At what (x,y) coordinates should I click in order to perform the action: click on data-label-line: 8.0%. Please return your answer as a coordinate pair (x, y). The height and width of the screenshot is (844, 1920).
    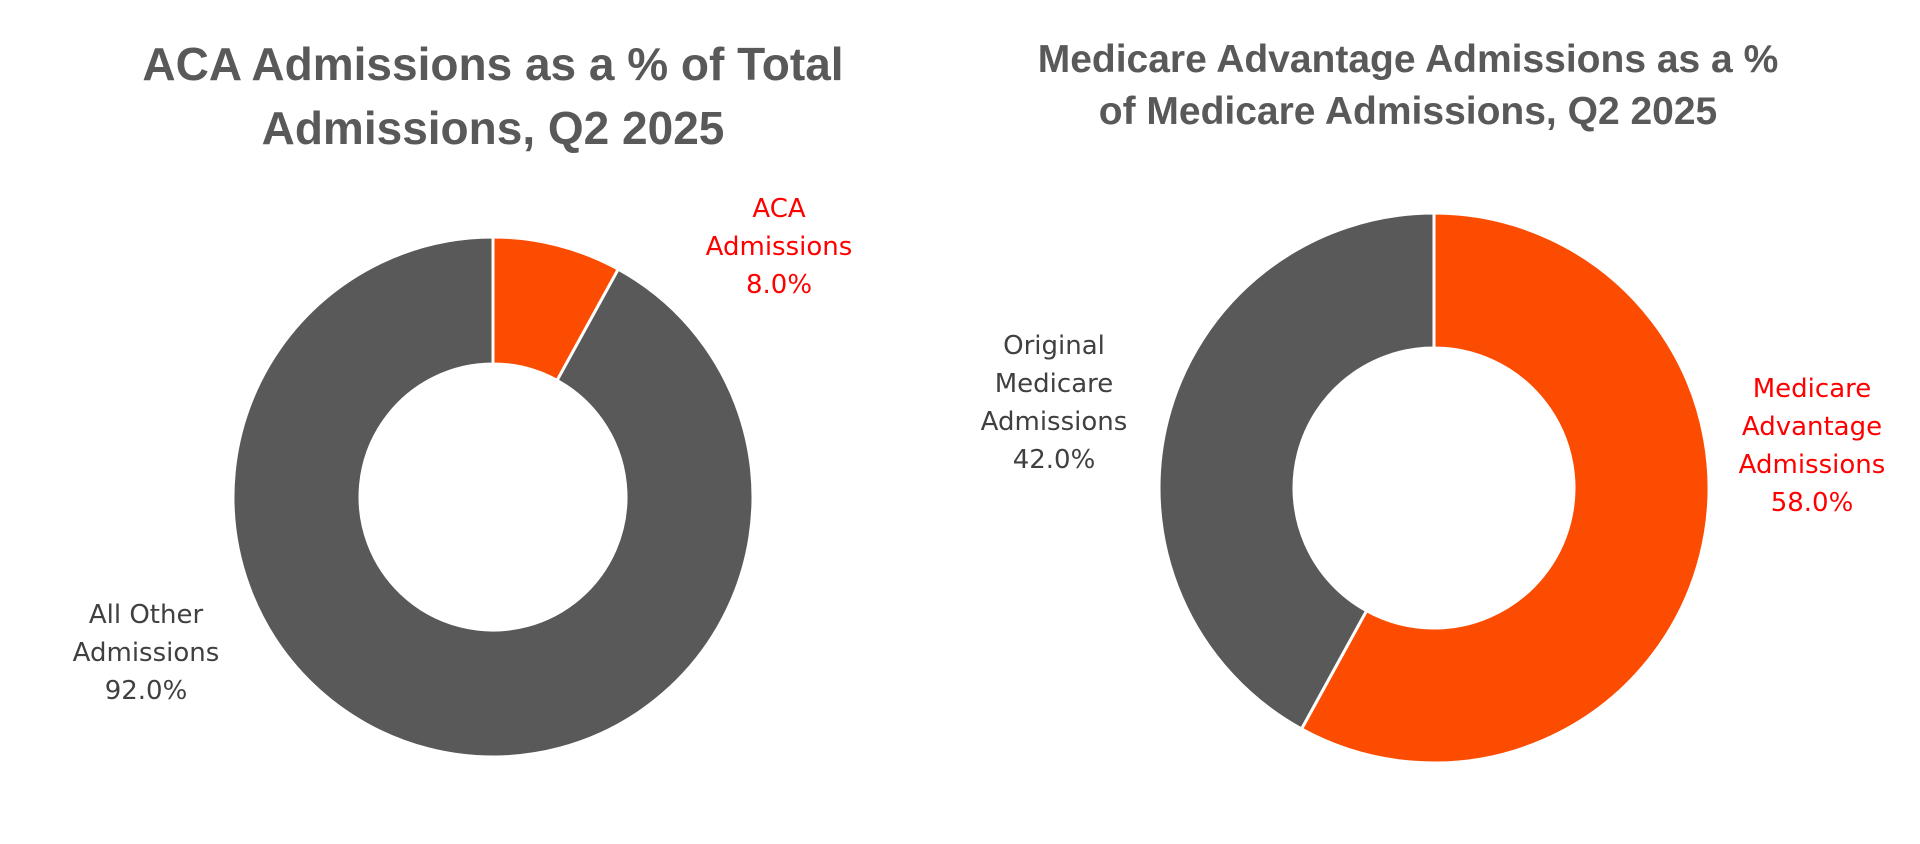
    Looking at the image, I should click on (779, 285).